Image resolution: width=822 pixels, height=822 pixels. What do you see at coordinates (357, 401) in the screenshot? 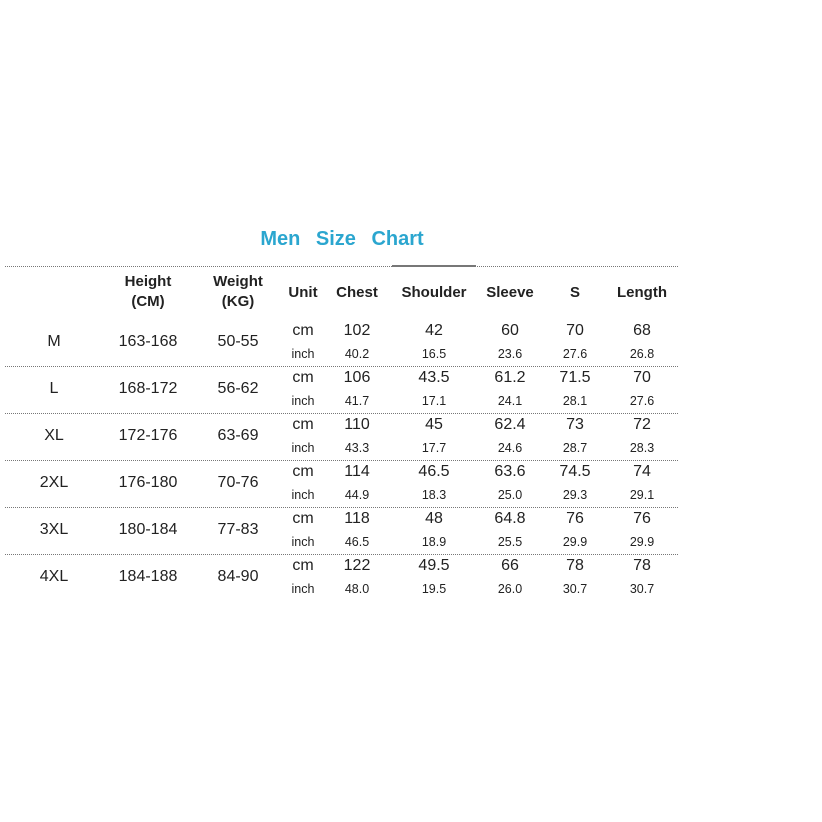
I see `inch-value: 41.7` at bounding box center [357, 401].